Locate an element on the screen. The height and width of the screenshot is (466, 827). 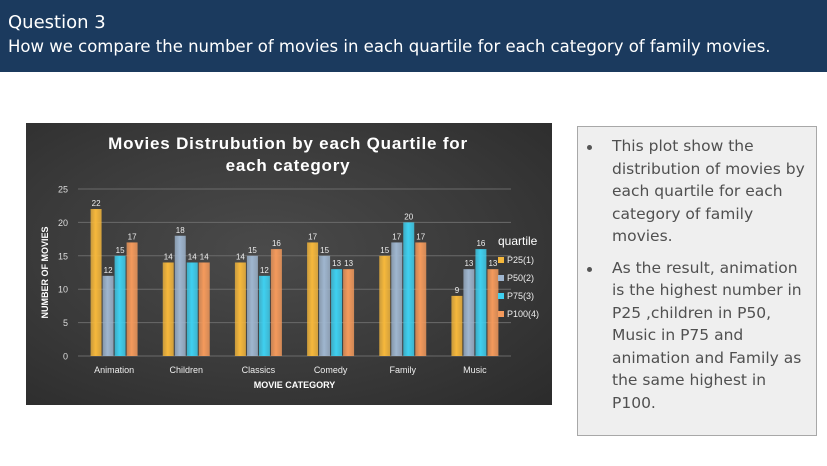
data-label: 18 is located at coordinates (180, 230).